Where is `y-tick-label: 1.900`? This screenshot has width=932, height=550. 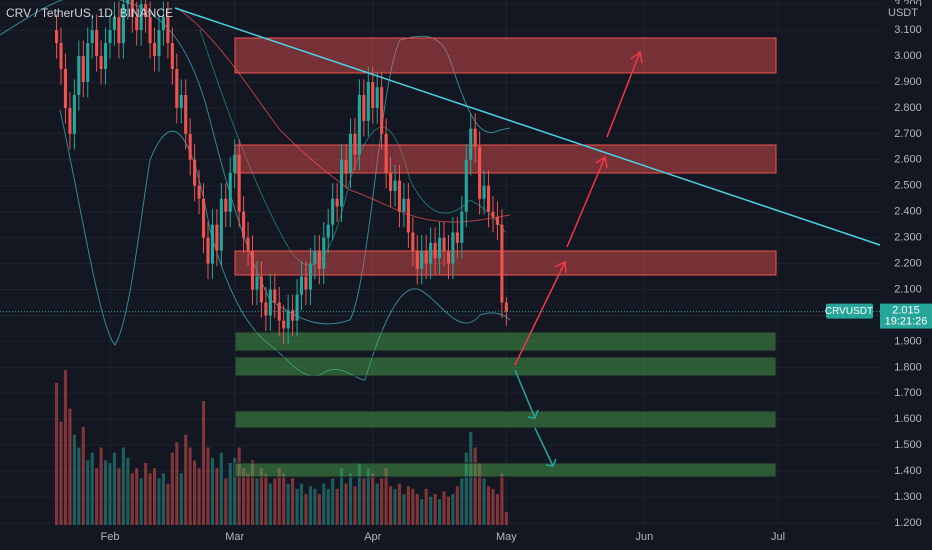 y-tick-label: 1.900 is located at coordinates (908, 341).